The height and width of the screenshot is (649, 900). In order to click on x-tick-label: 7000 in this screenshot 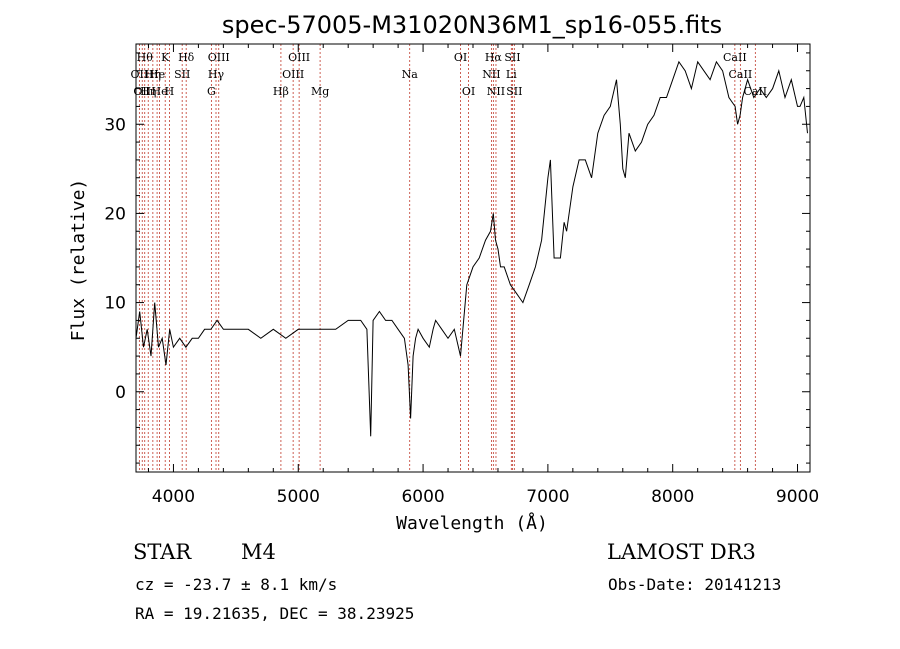, I will do `click(547, 497)`.